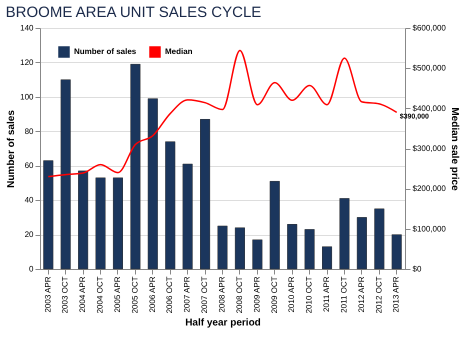 The width and height of the screenshot is (470, 337). I want to click on x-tick-label: 2009 APR, so click(257, 294).